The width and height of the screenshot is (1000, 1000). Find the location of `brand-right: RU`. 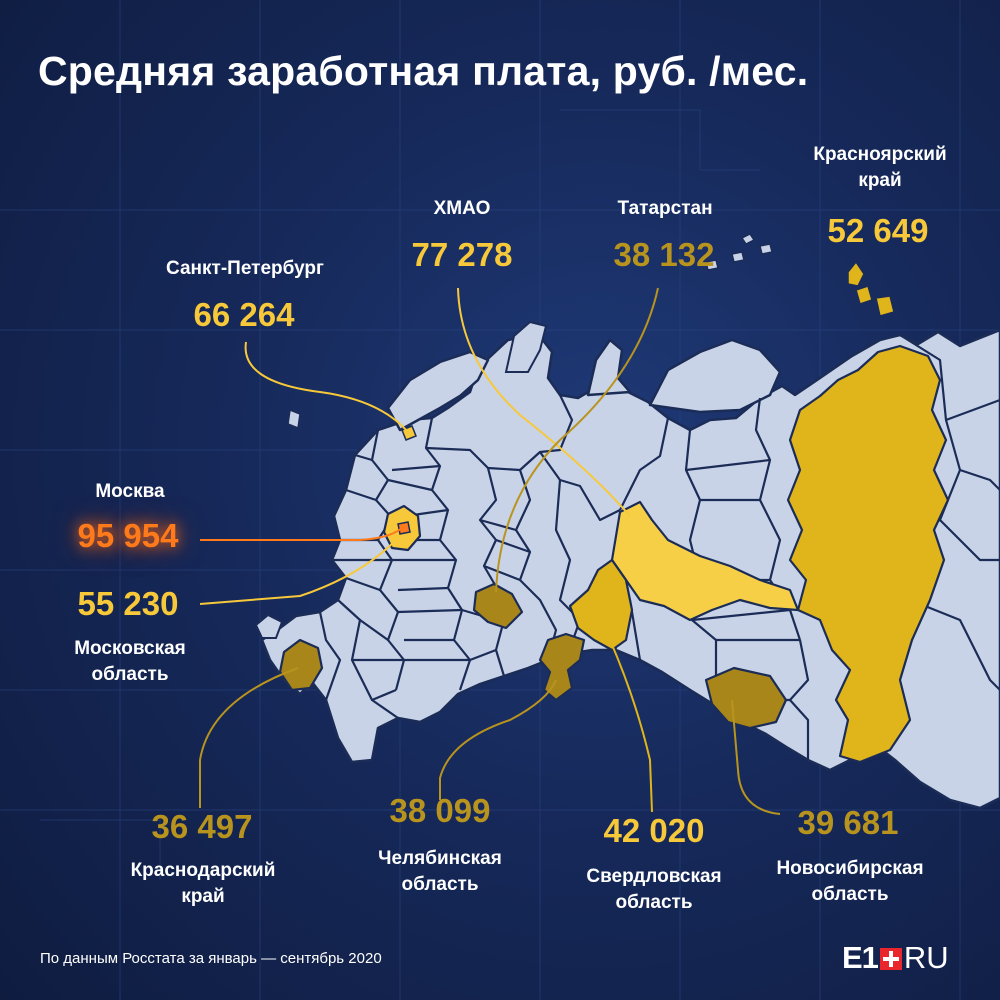

brand-right: RU is located at coordinates (926, 957).